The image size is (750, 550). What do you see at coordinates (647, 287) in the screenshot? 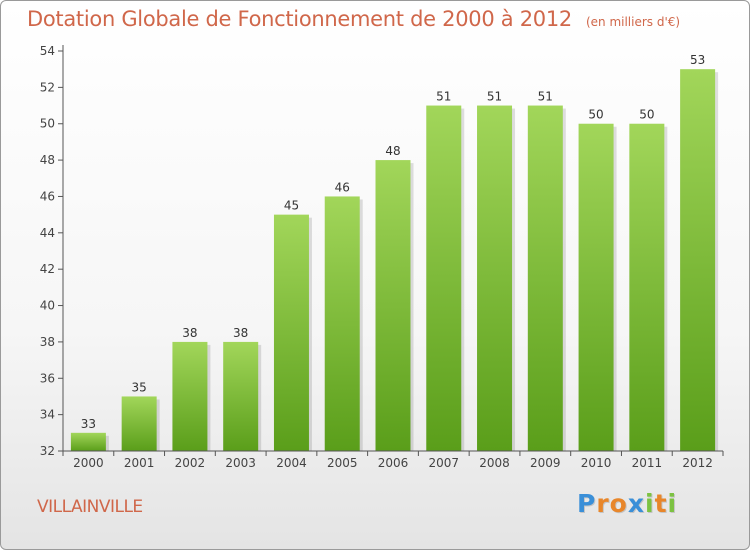
I see `bar-2011` at bounding box center [647, 287].